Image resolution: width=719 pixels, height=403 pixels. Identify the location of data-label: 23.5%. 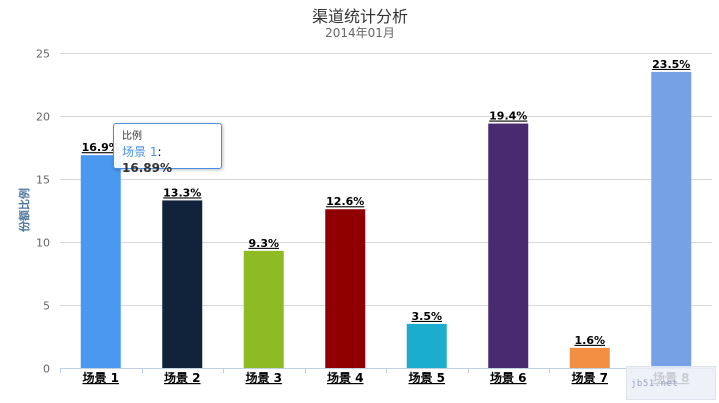
(671, 64).